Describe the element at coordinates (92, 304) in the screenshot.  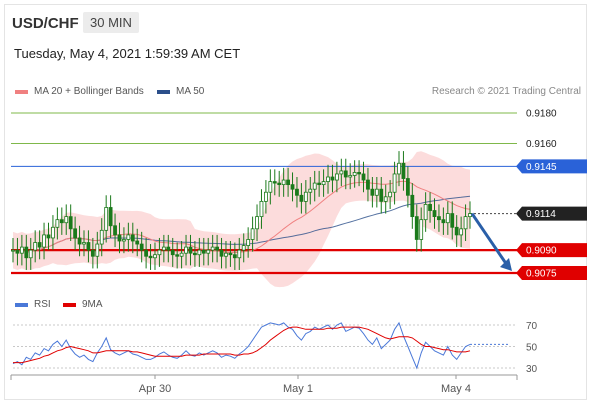
I see `rsi-ma-label: 9MA` at that location.